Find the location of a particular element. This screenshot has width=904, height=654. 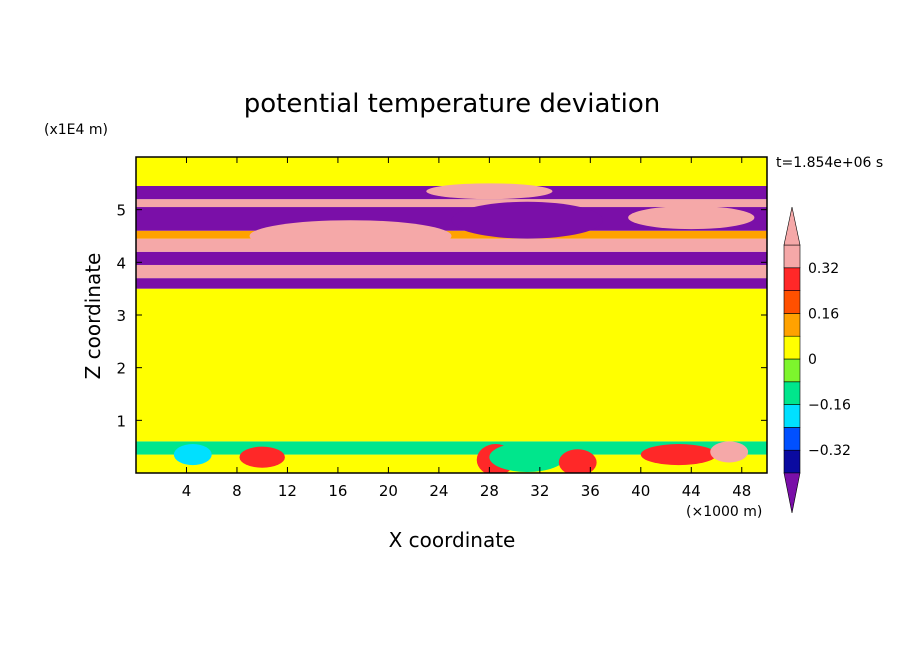

y-unit-label: (x1E4 m) is located at coordinates (76, 130).